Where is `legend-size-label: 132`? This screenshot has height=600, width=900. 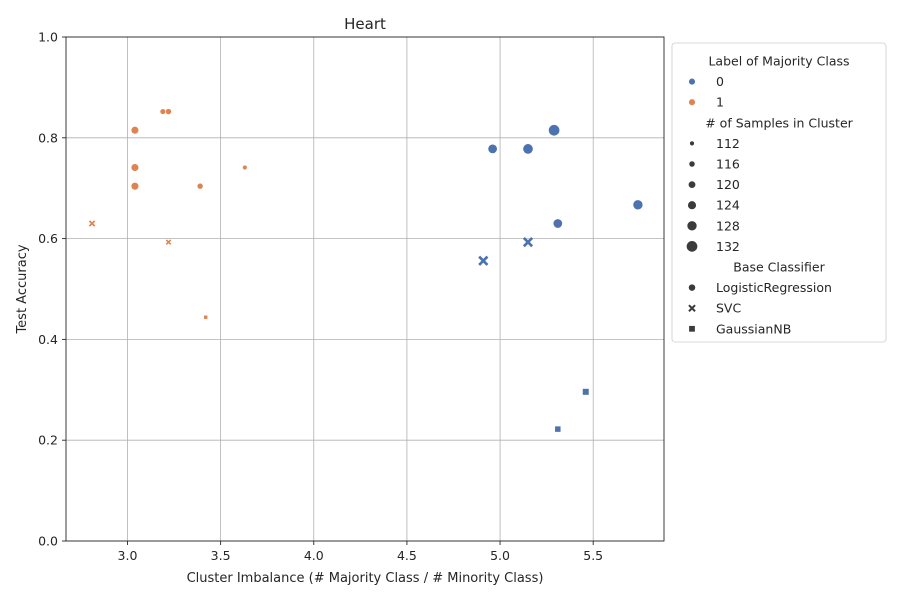
legend-size-label: 132 is located at coordinates (728, 246).